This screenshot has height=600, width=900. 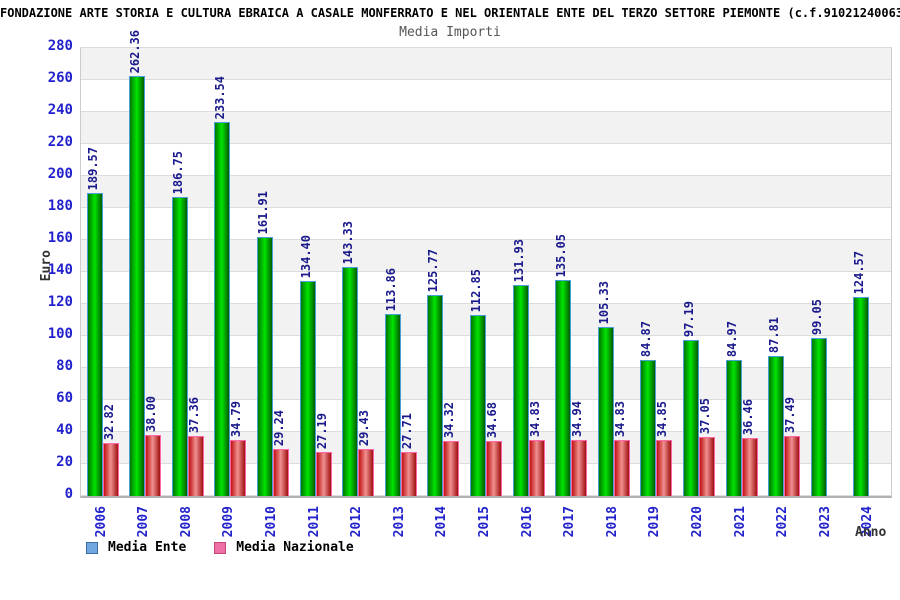 I want to click on bar-value-media-nazionale: 29.43, so click(x=364, y=427).